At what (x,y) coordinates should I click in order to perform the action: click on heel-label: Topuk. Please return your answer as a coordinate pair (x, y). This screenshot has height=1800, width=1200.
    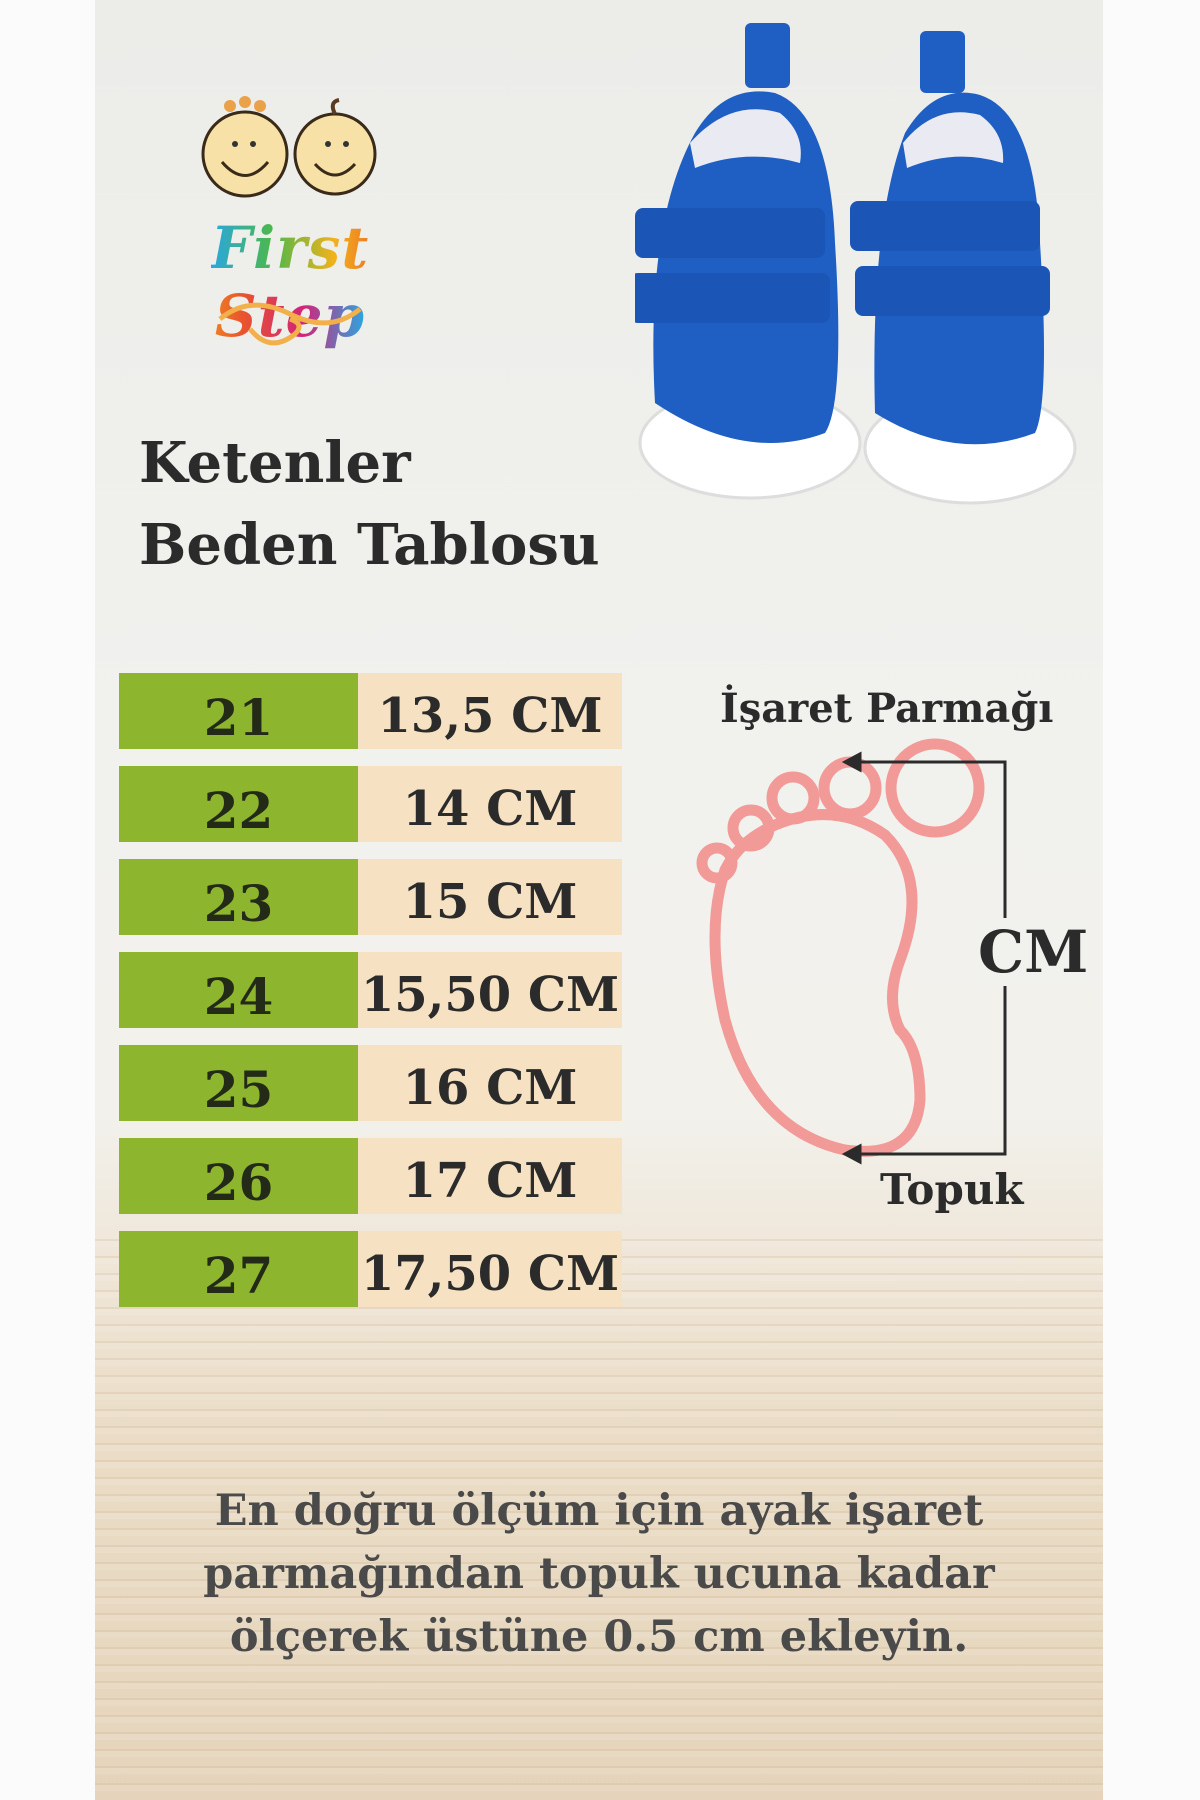
    Looking at the image, I should click on (952, 1189).